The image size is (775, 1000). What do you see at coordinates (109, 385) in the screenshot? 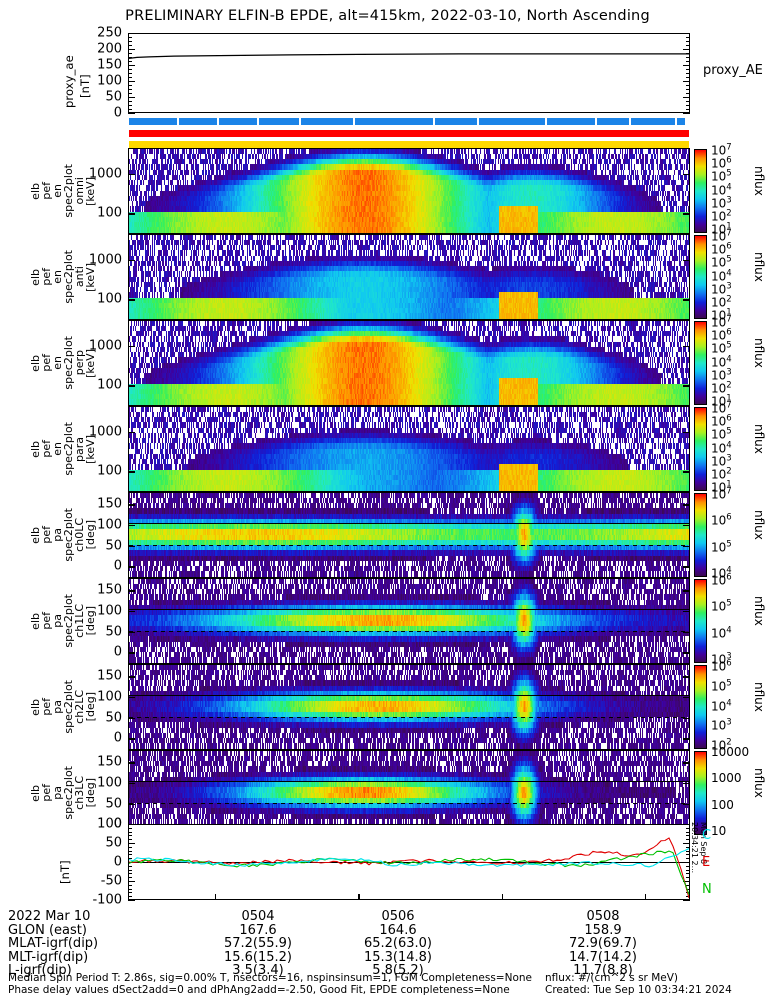
I see `energy-ytick-perp-tick: 100` at bounding box center [109, 385].